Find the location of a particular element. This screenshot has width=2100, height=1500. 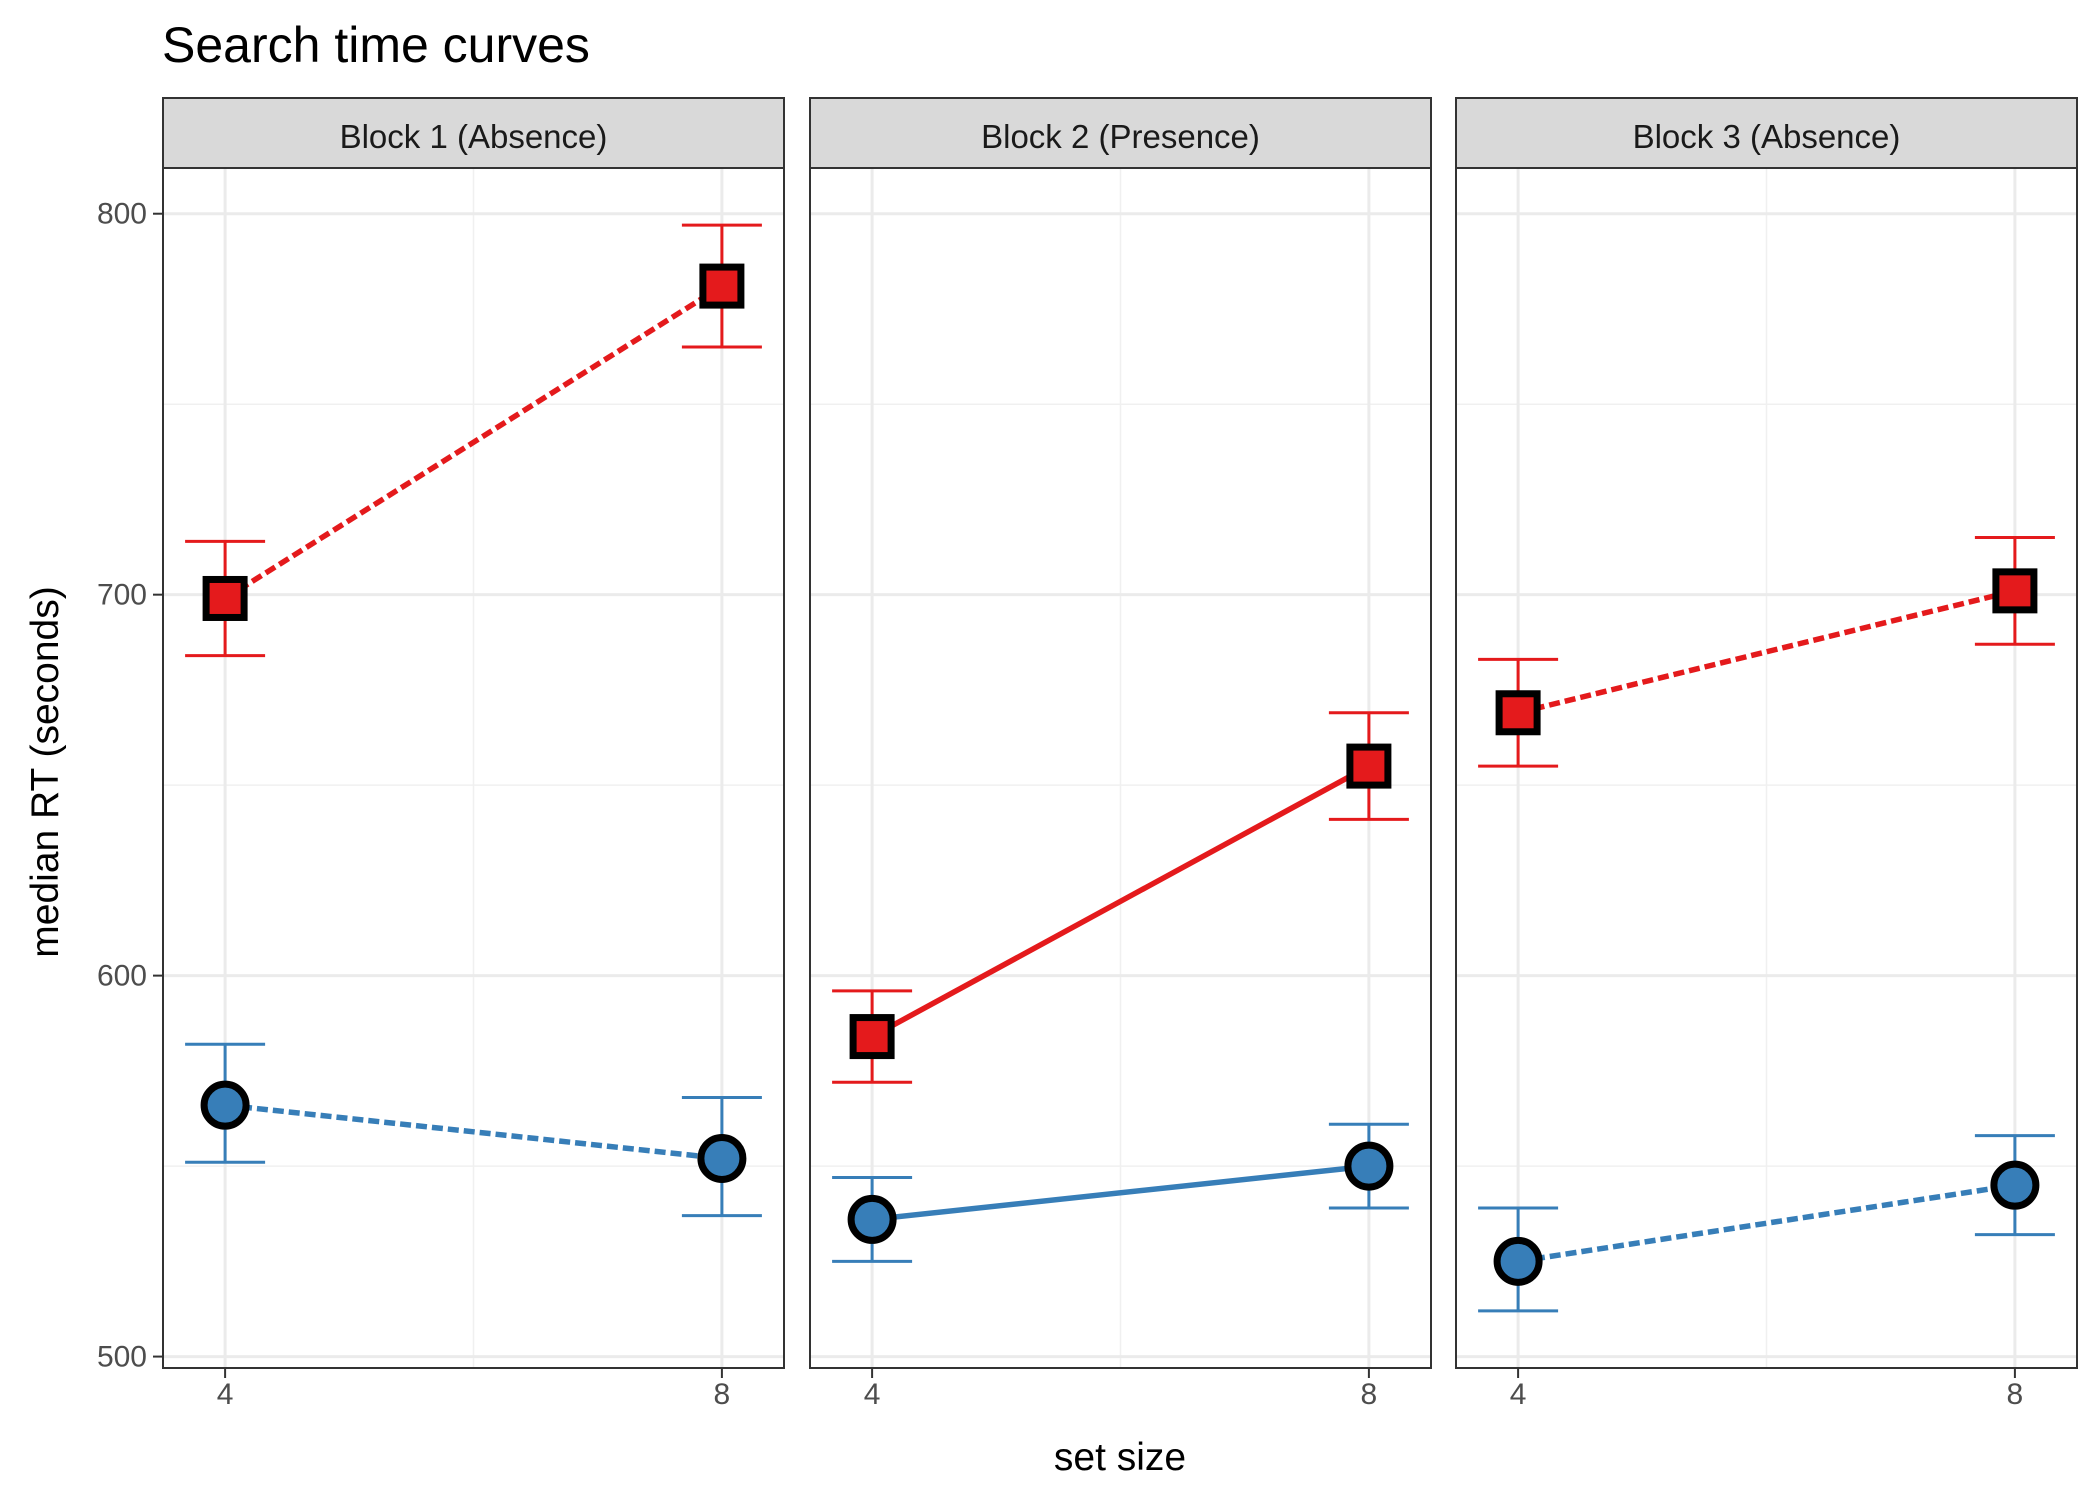

facet-strip-label: Block 2 (Presence) is located at coordinates (1120, 136).